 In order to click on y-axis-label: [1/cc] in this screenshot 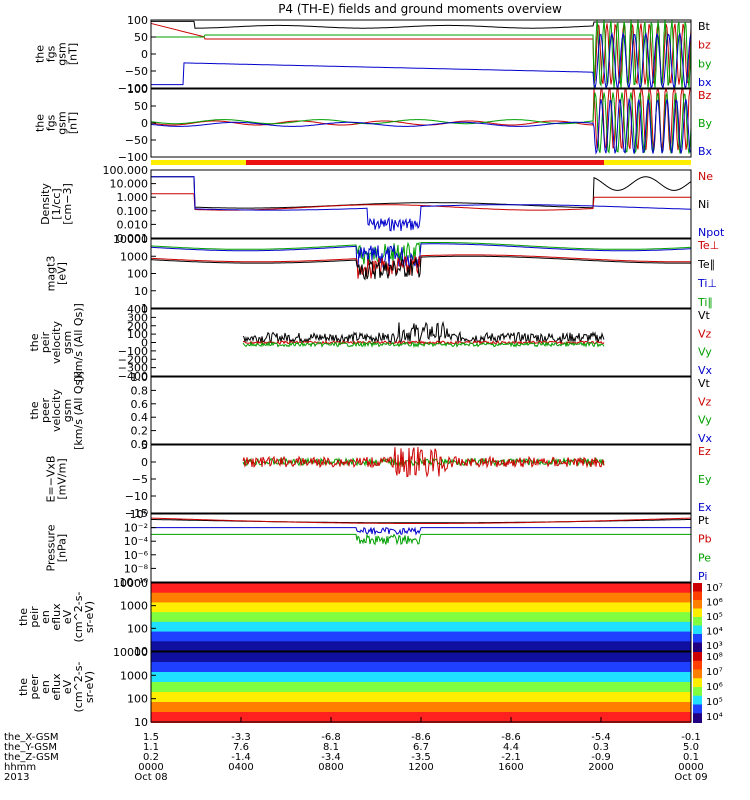, I will do `click(56, 203)`.